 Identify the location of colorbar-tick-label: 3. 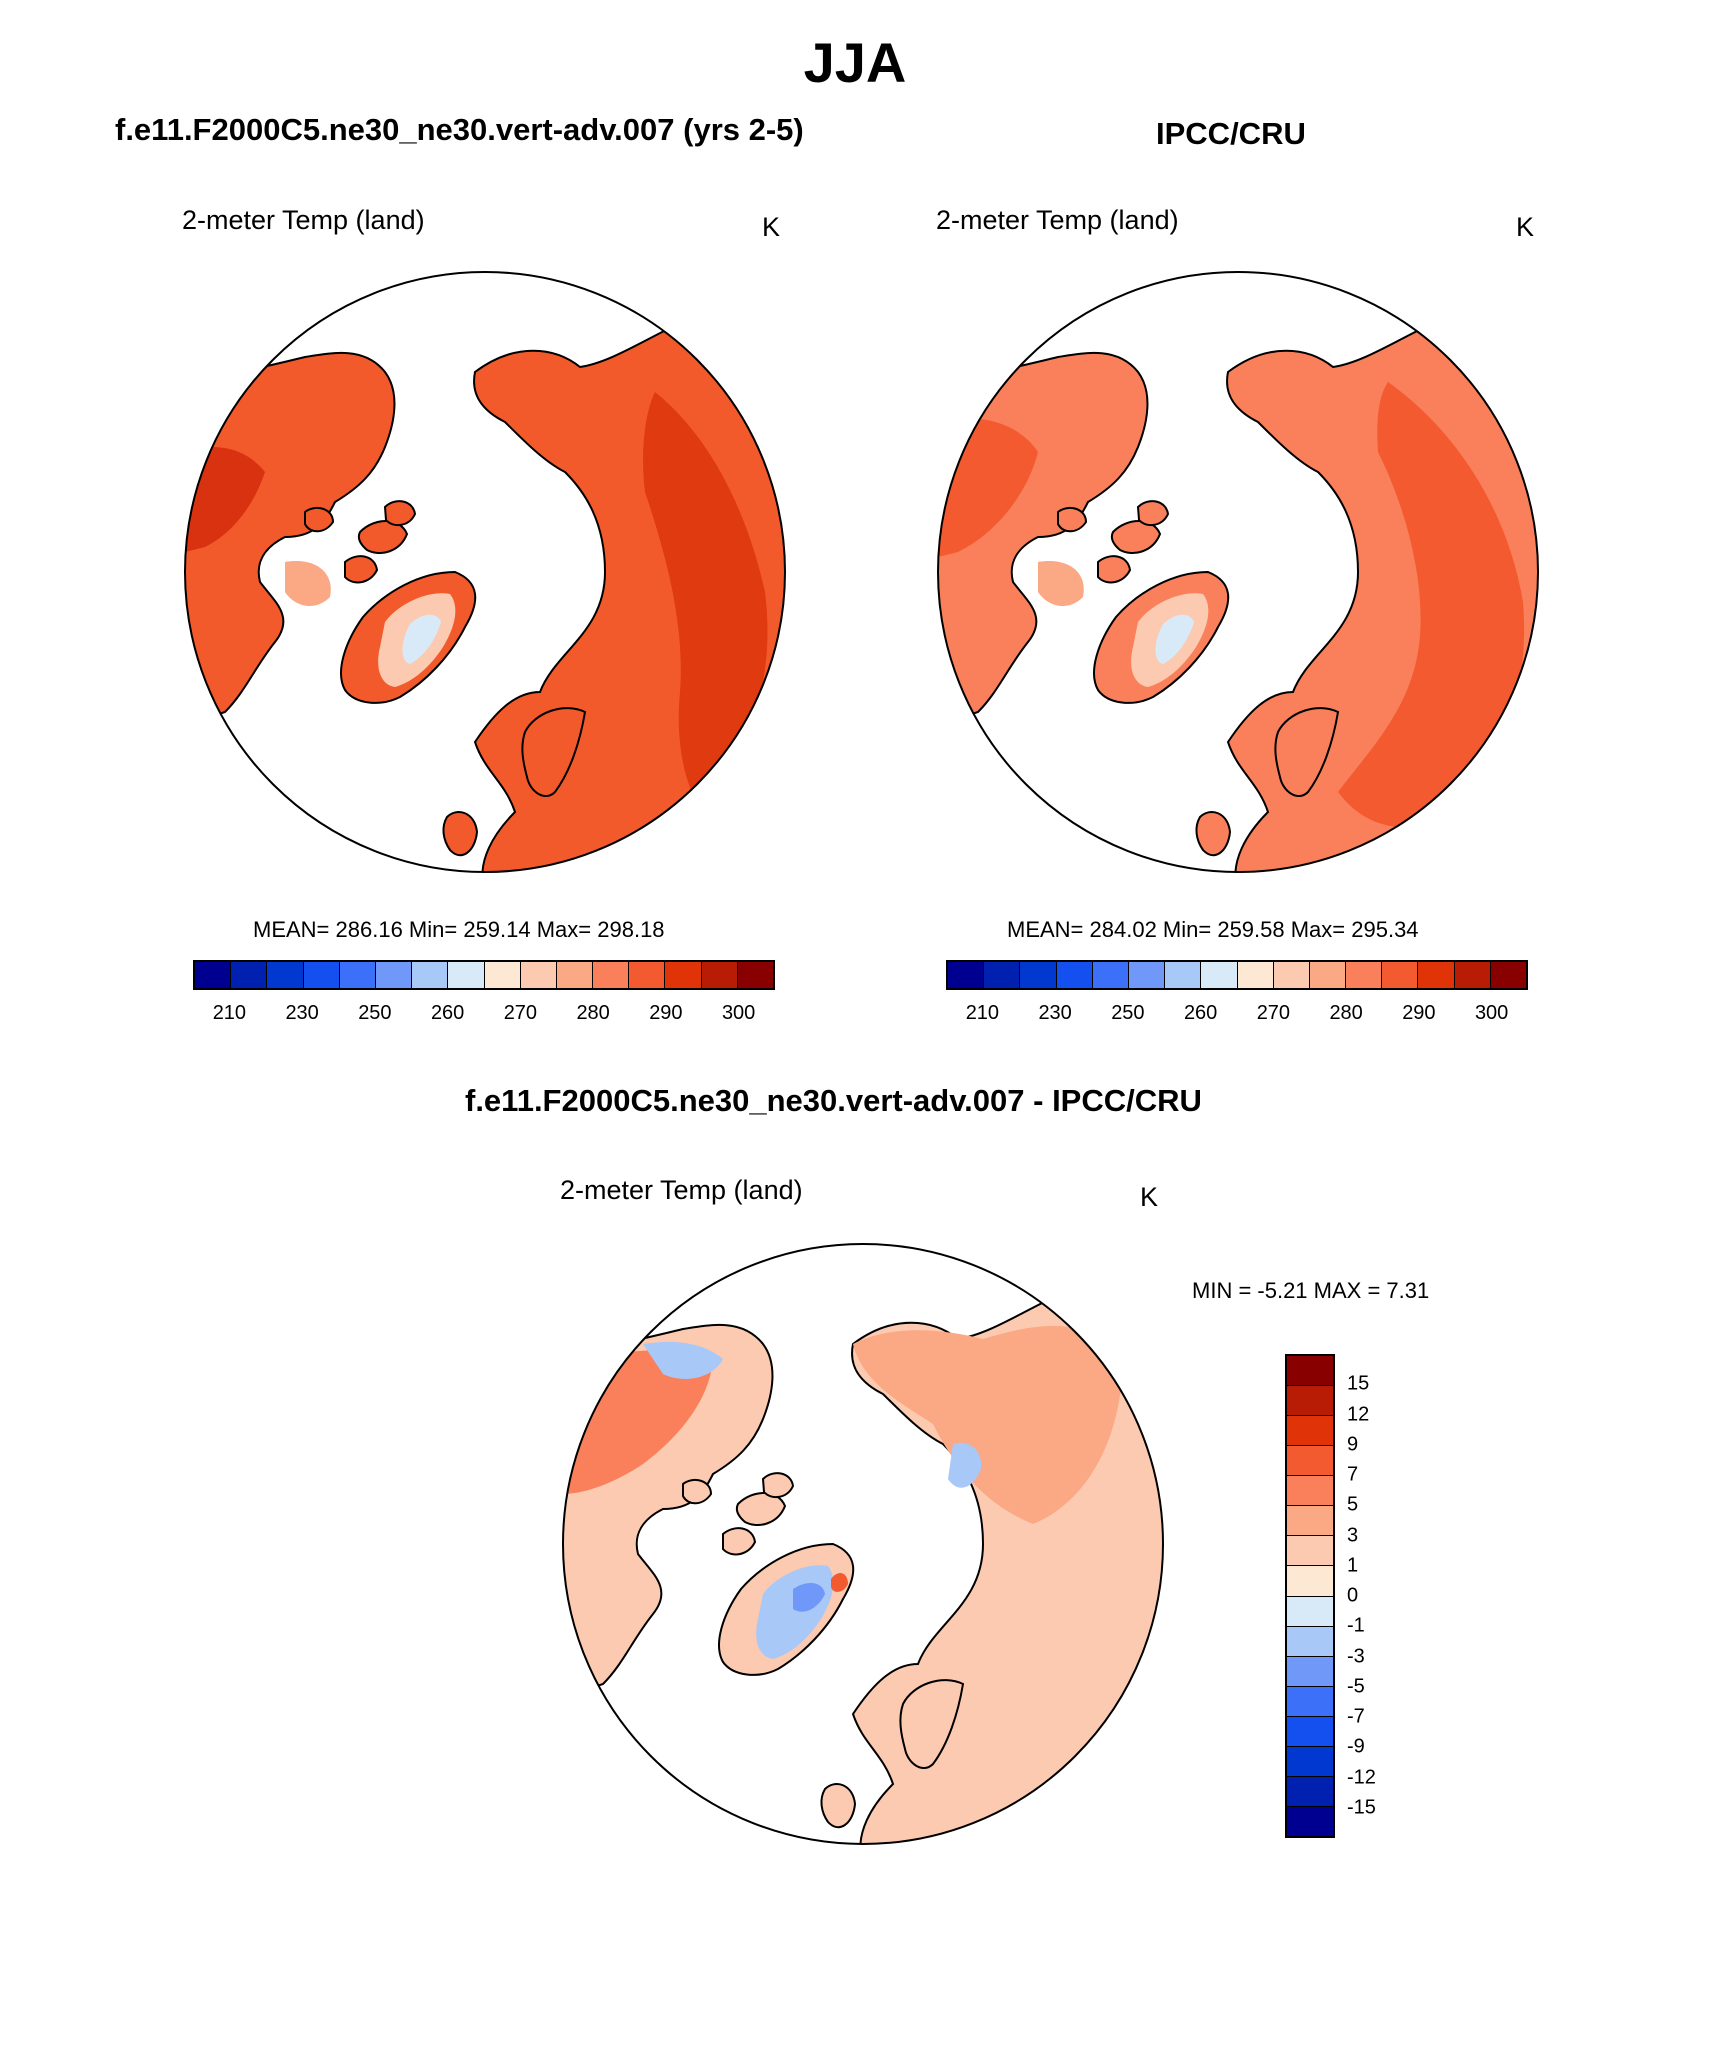
(1353, 1535).